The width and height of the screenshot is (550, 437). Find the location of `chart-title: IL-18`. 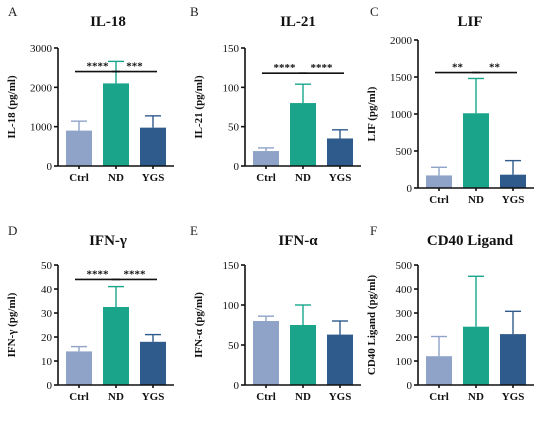

chart-title: IL-18 is located at coordinates (108, 22).